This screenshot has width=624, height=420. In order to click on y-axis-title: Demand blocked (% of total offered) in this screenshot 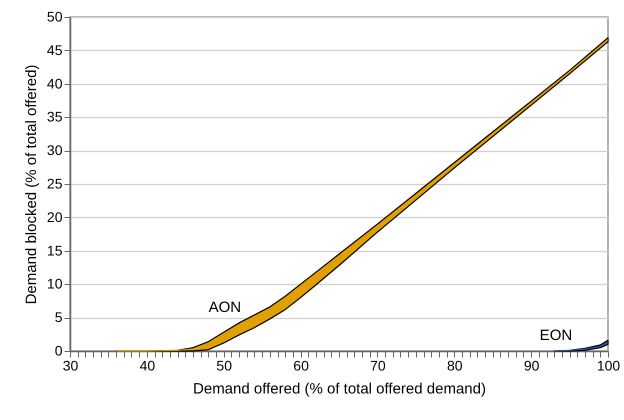, I will do `click(31, 184)`.